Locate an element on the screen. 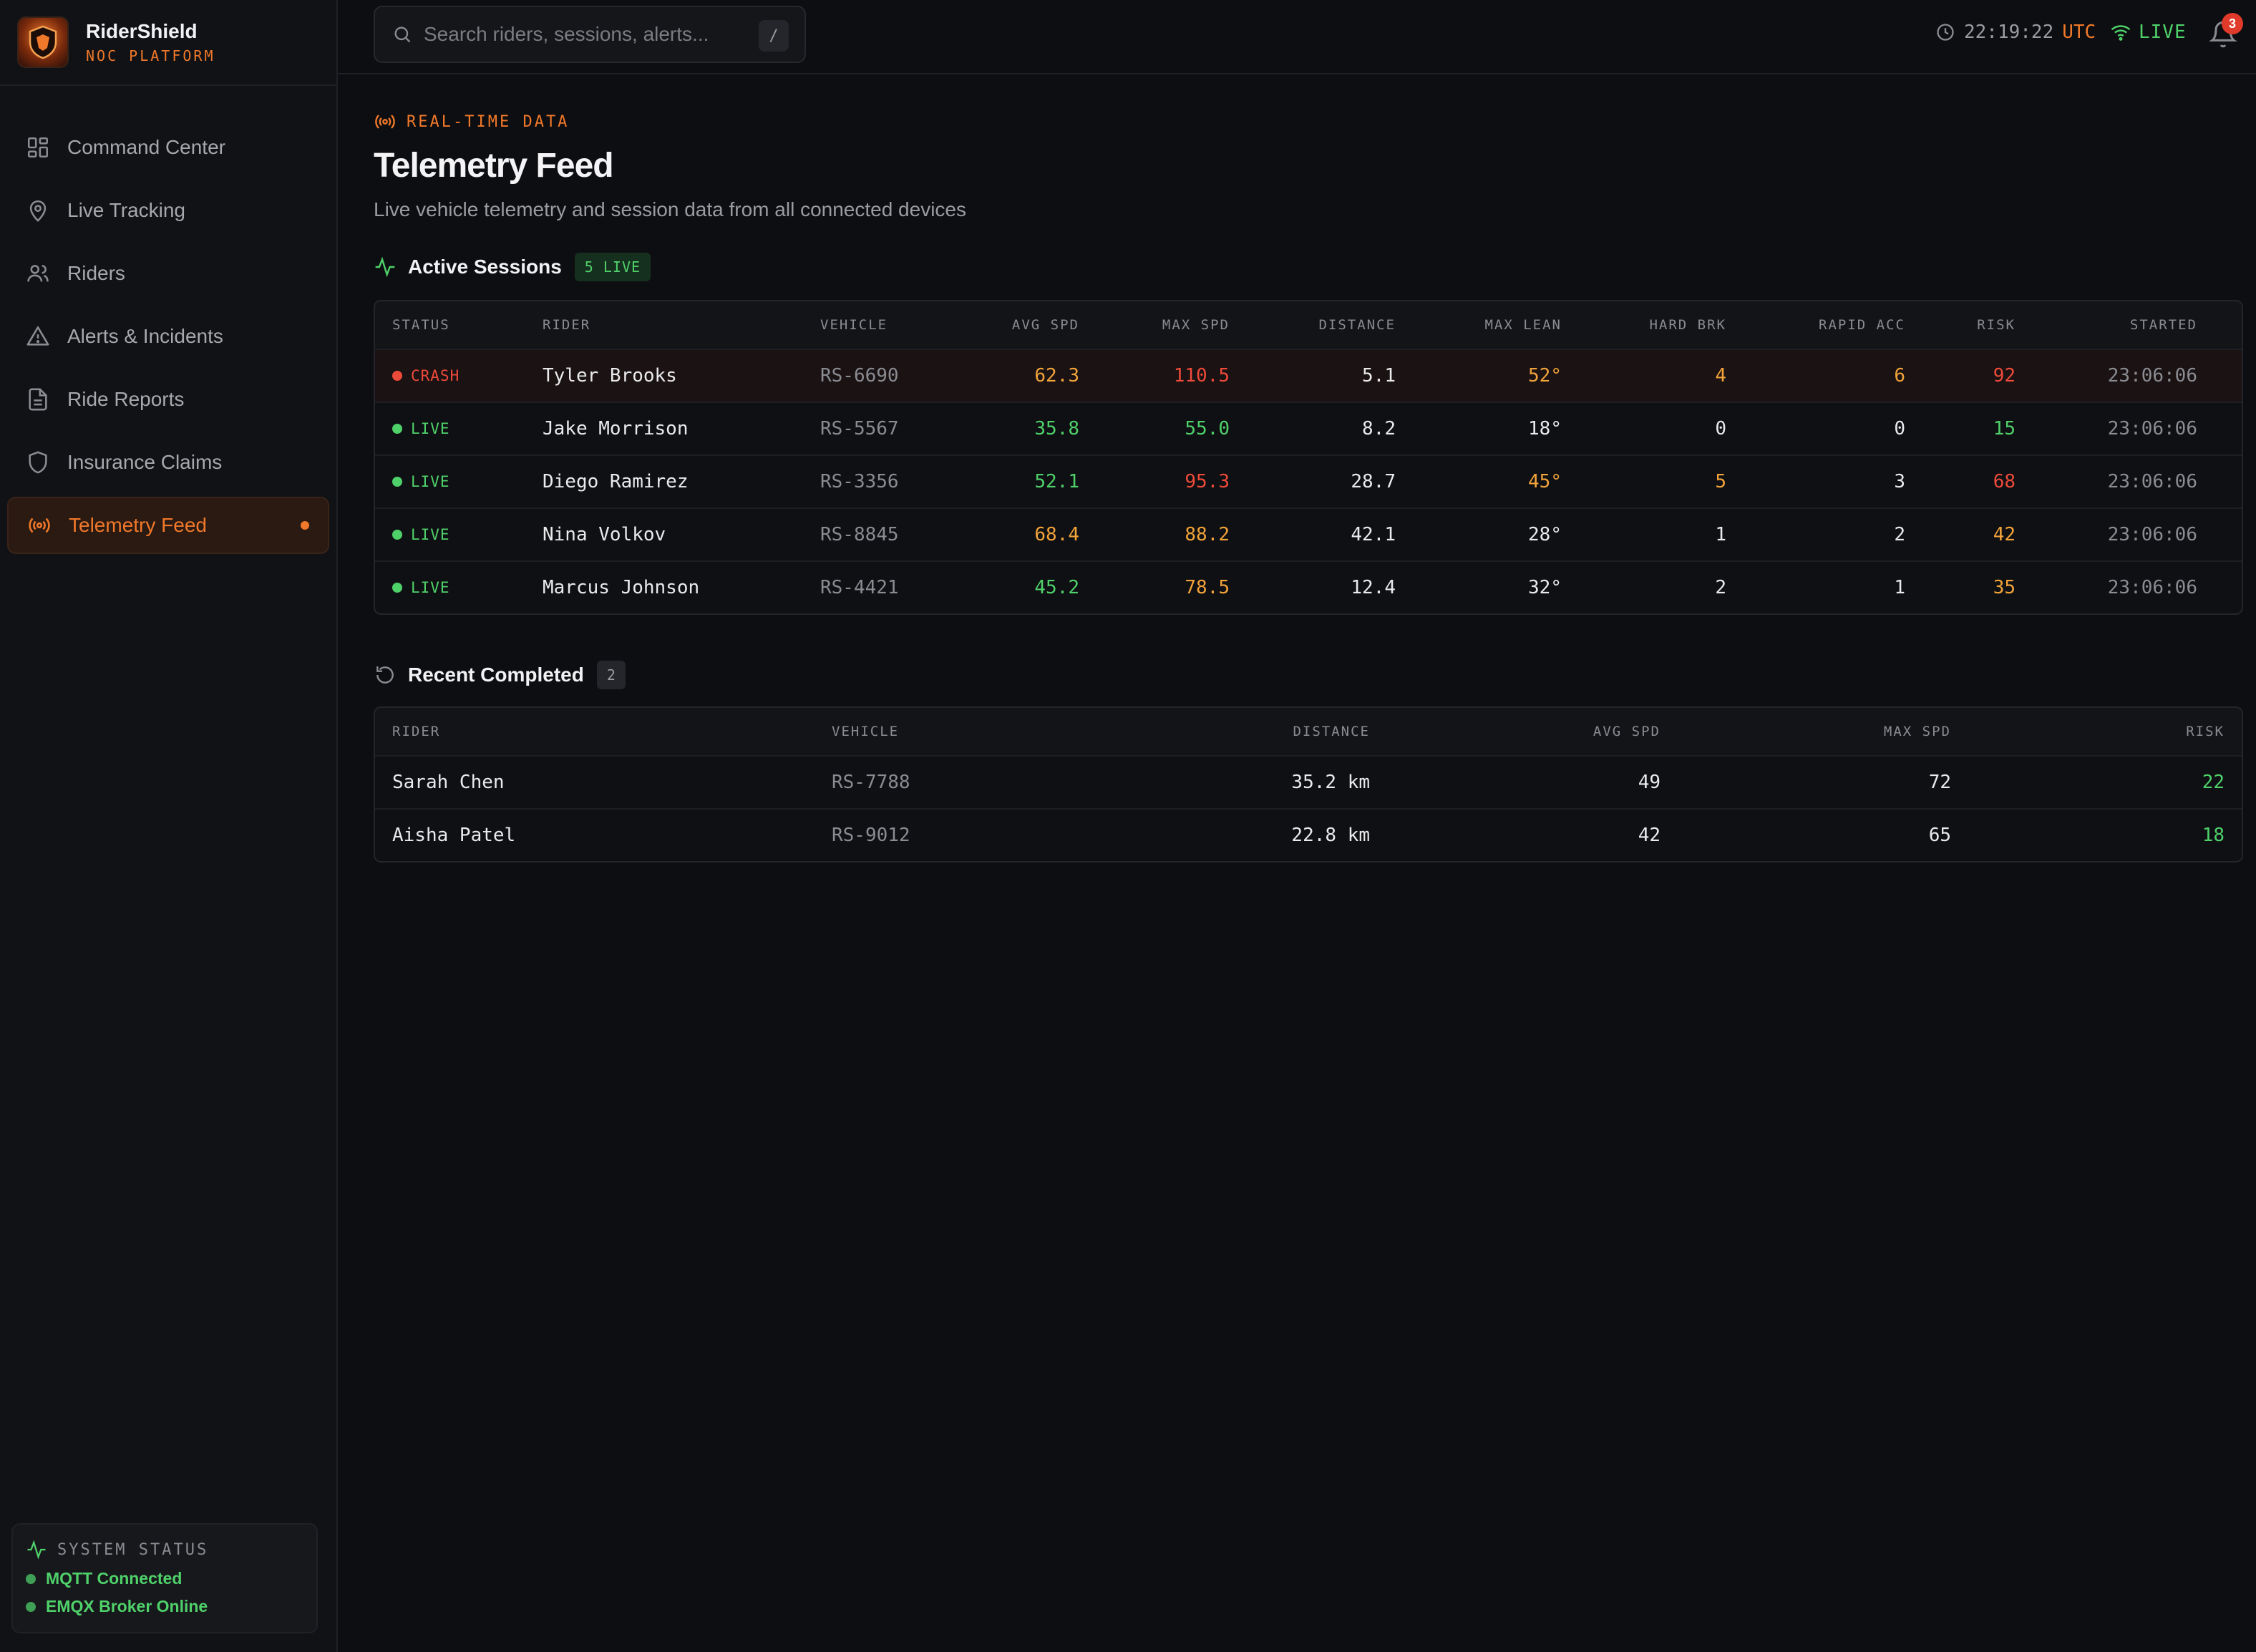  avg-speed: 52.1 is located at coordinates (1056, 481).